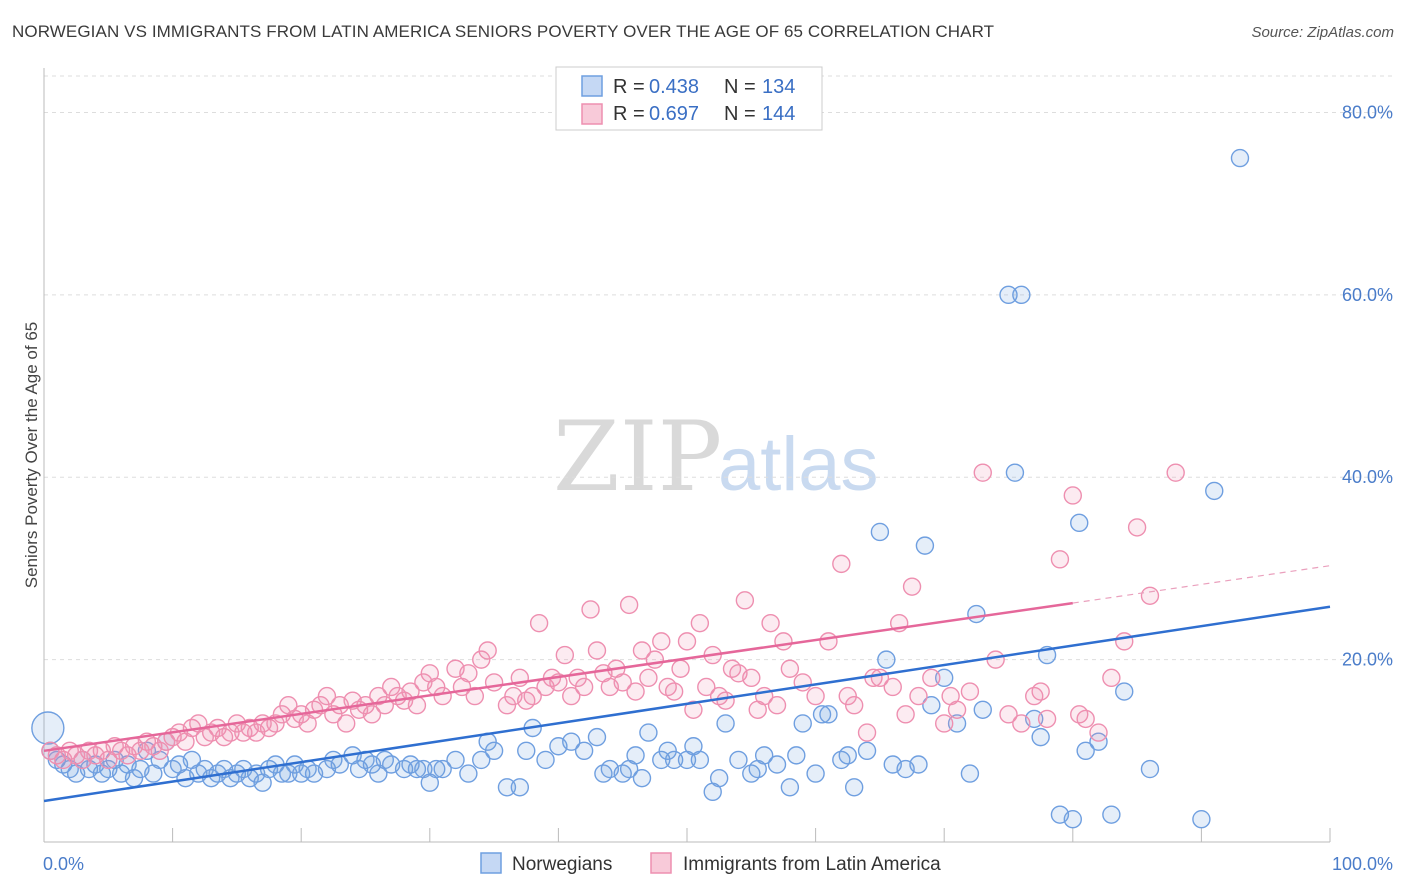 The image size is (1406, 892). I want to click on bottom-legend-label-norwegians: Norwegians, so click(562, 864).